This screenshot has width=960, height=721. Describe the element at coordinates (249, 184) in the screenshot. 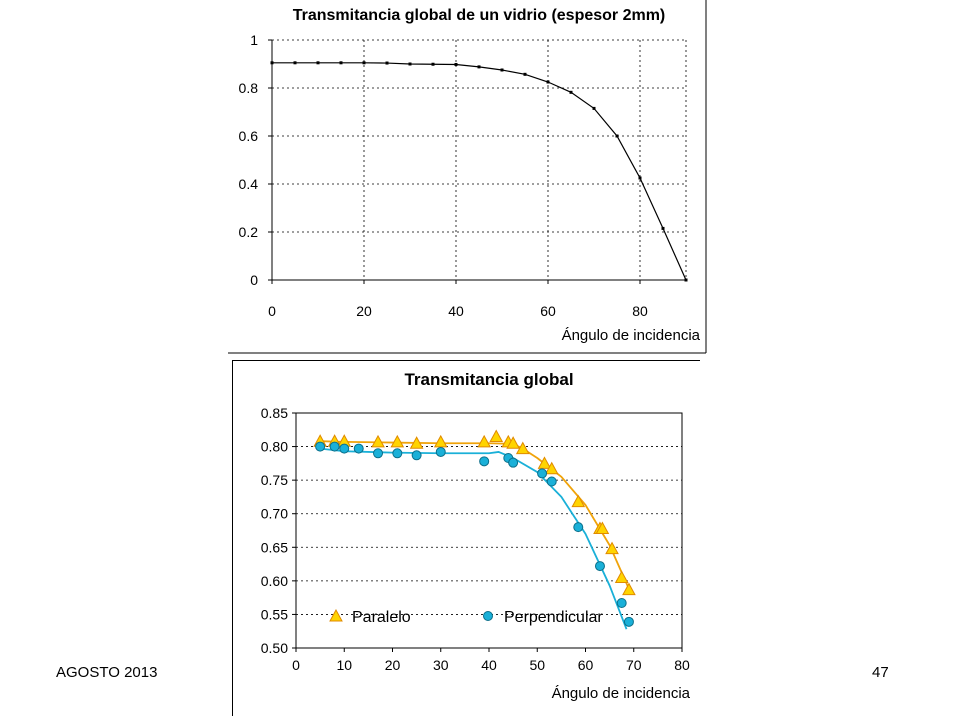

I see `y-tick-label: 0.4` at that location.